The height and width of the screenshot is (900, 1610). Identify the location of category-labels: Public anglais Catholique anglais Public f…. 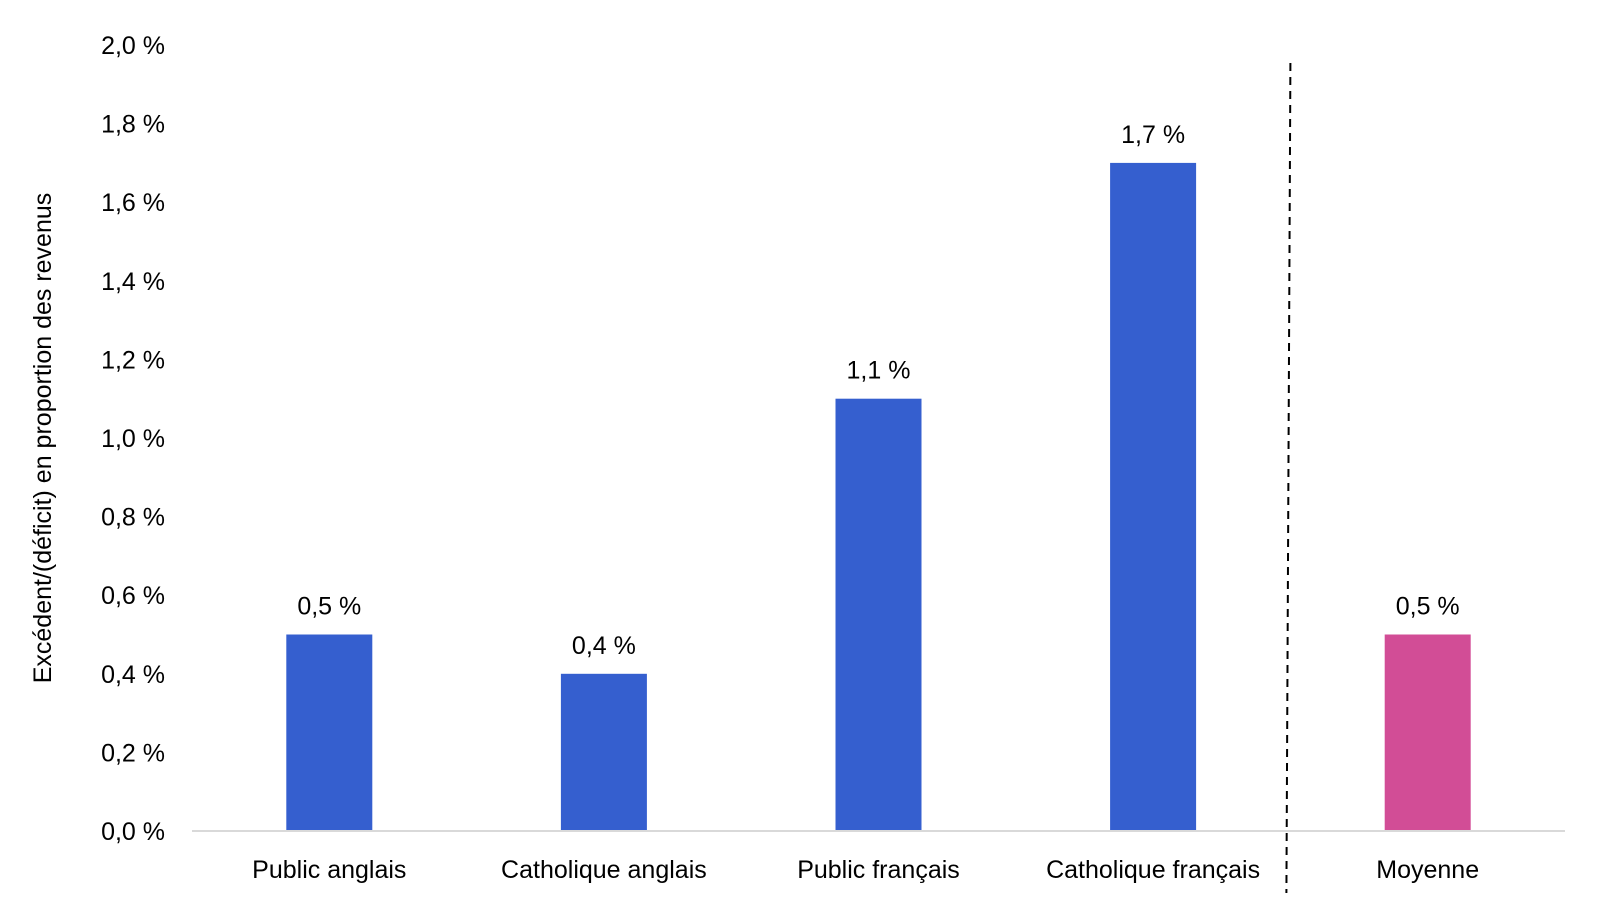
(865, 870).